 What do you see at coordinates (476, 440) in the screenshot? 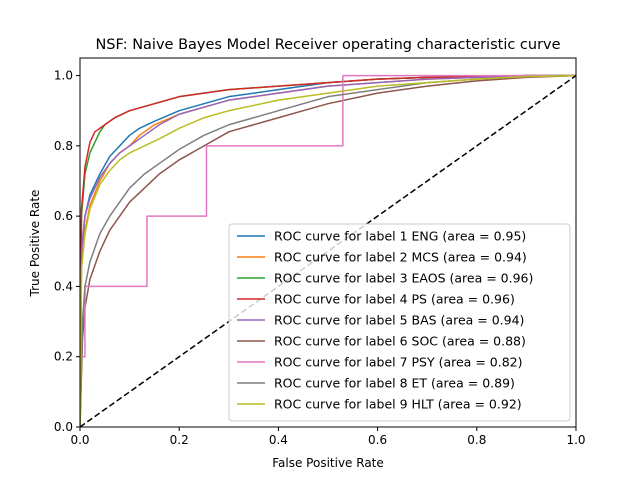
I see `x-tick-label: 0.8` at bounding box center [476, 440].